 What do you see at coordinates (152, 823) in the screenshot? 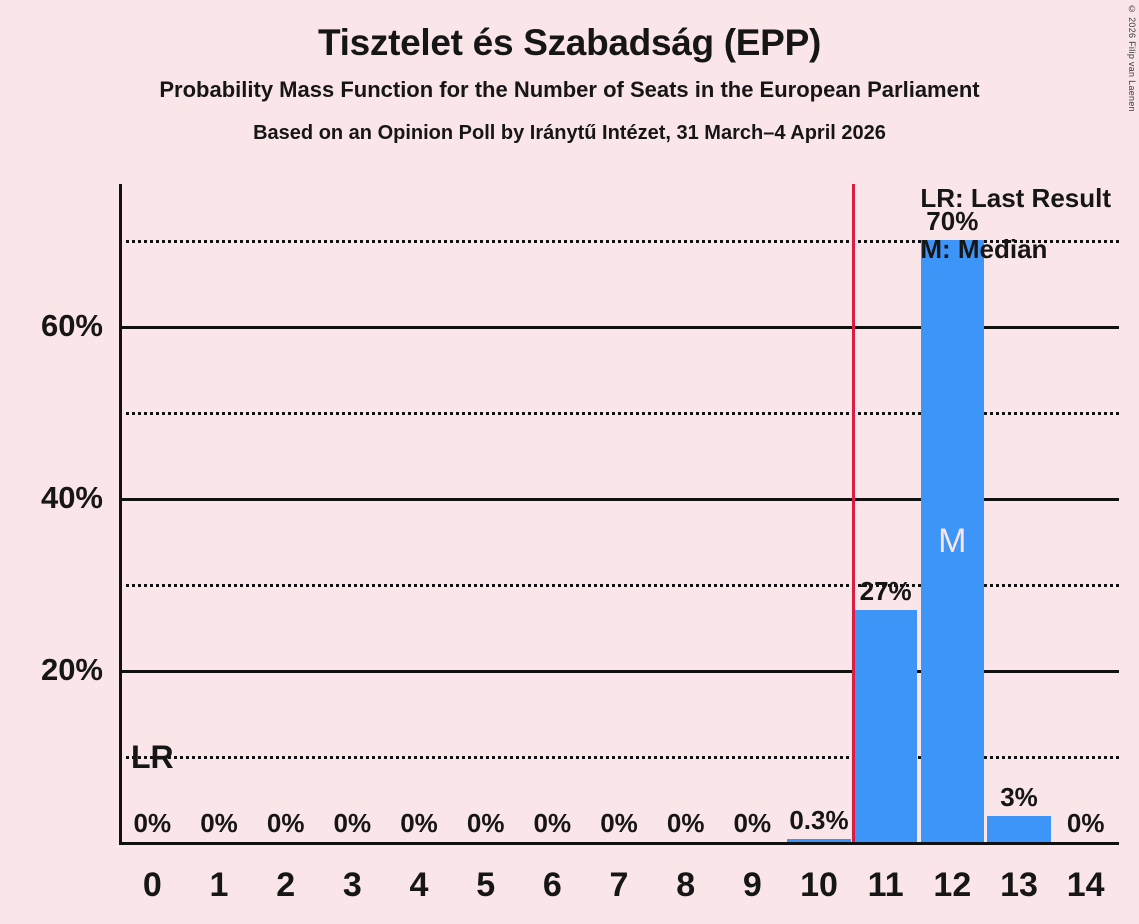
I see `bar-value-label-0: 0%` at bounding box center [152, 823].